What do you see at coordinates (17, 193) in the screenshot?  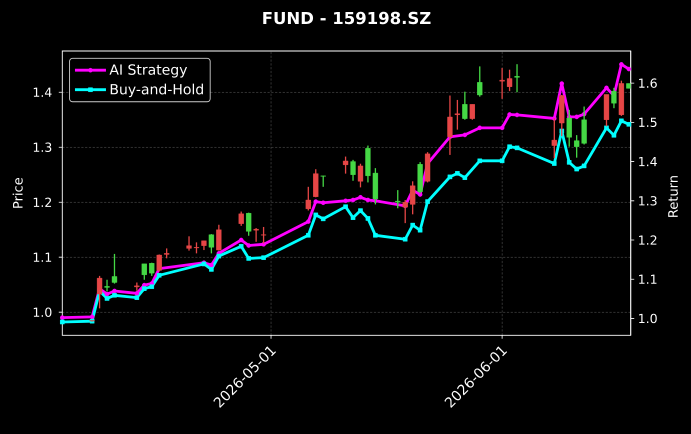 I see `y-axis-title: Price` at bounding box center [17, 193].